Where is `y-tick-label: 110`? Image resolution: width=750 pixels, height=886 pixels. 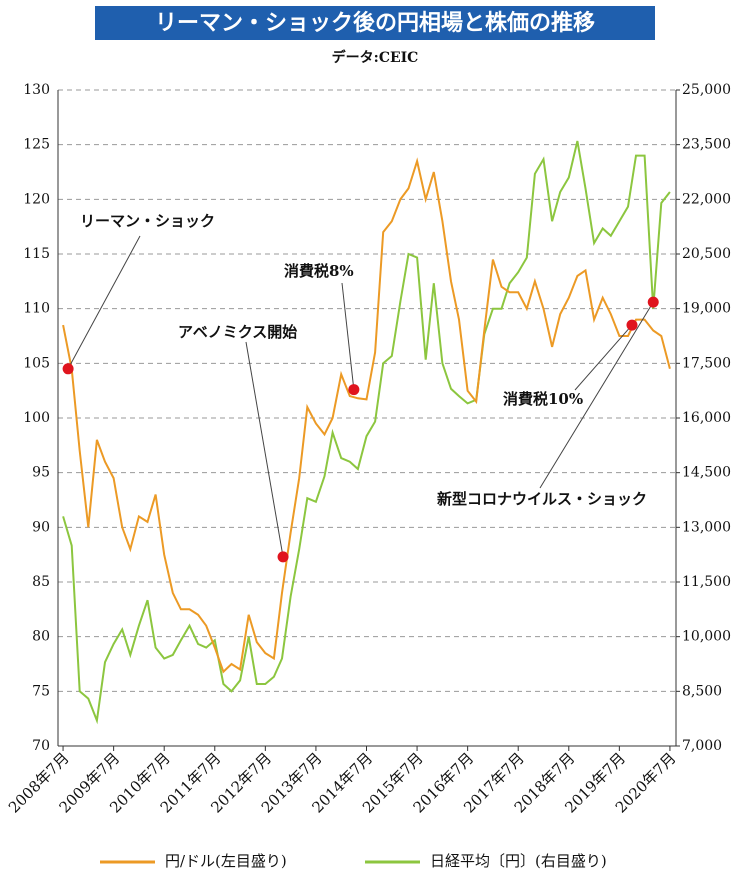
y-tick-label: 110 is located at coordinates (36, 309).